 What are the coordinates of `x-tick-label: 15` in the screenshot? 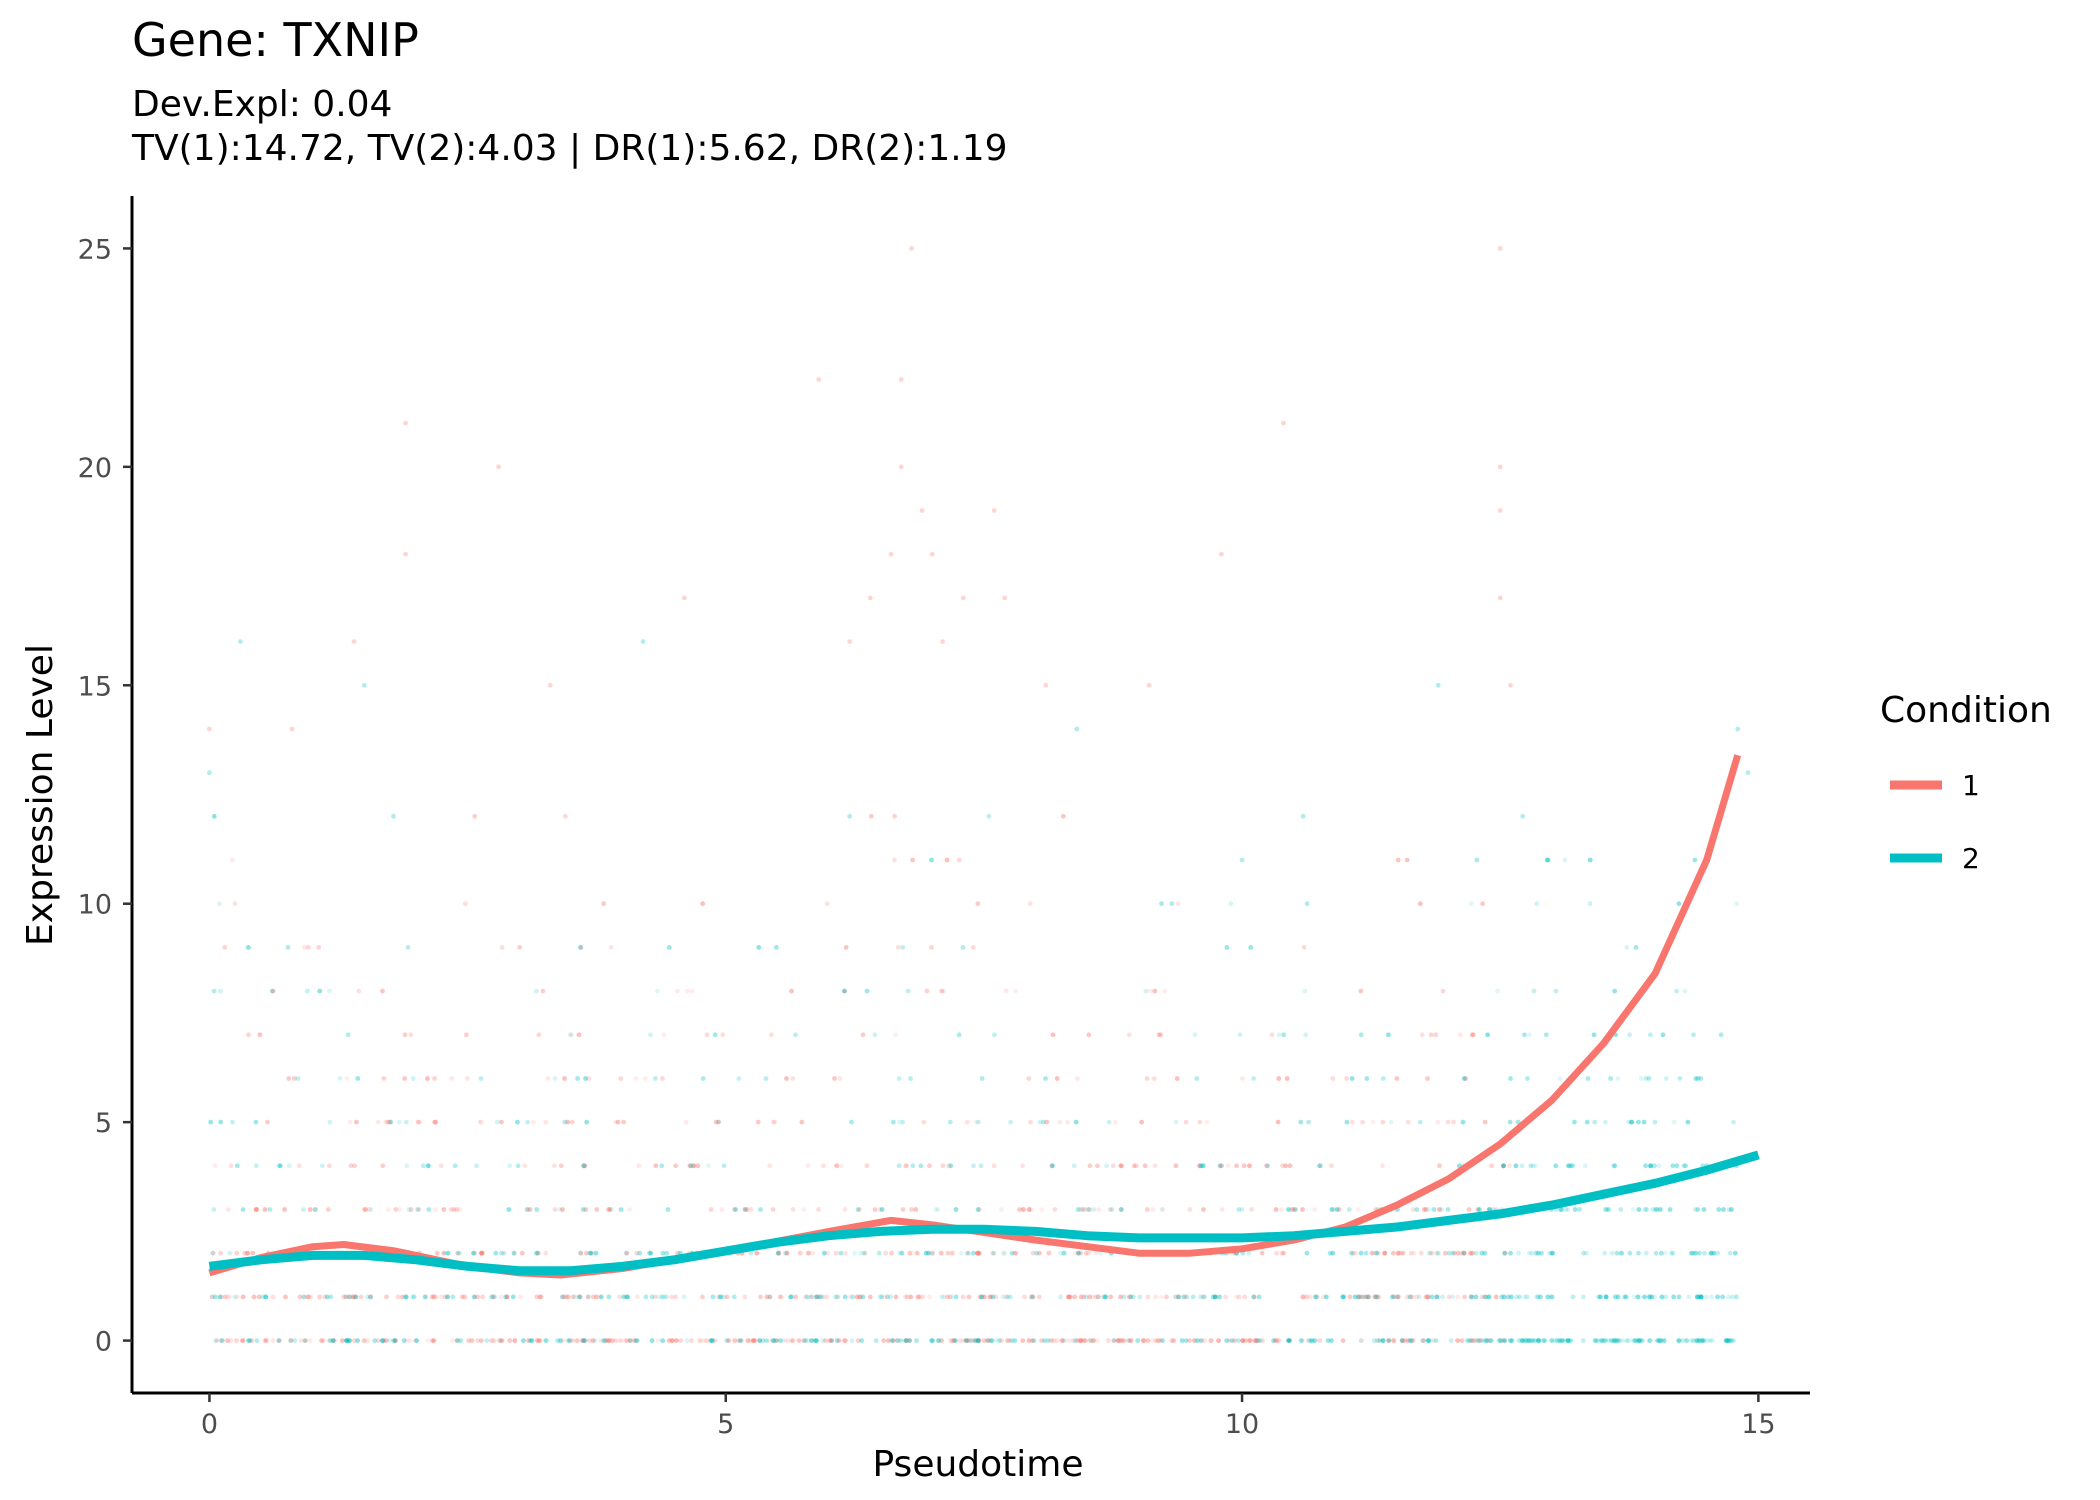 It's located at (1758, 1424).